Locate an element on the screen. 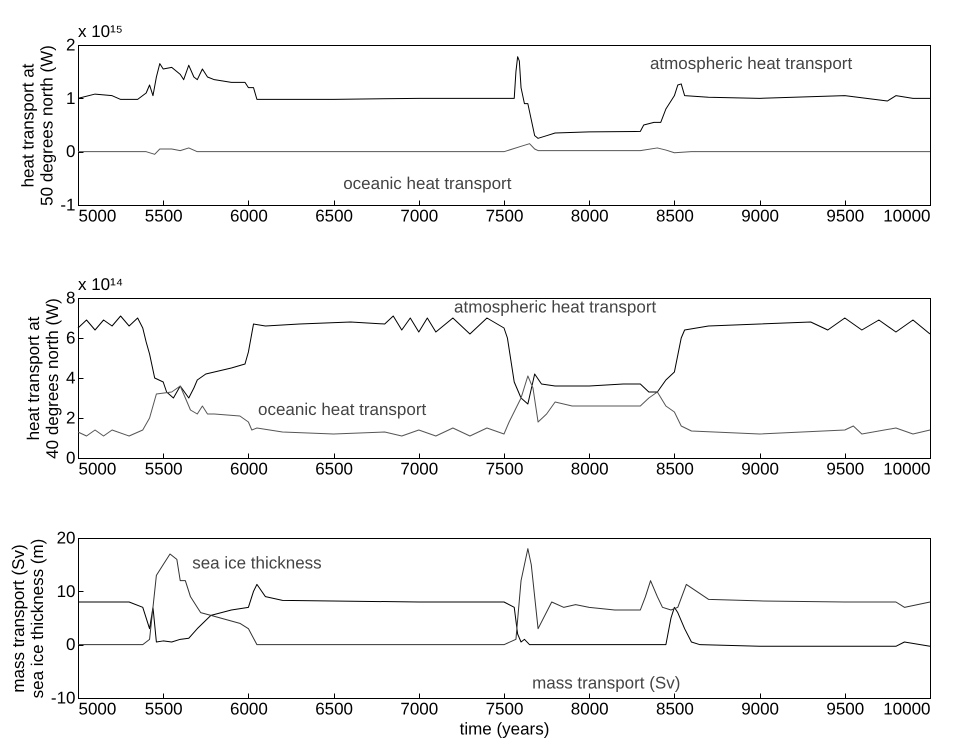  y-tick-label: 8 is located at coordinates (71, 298).